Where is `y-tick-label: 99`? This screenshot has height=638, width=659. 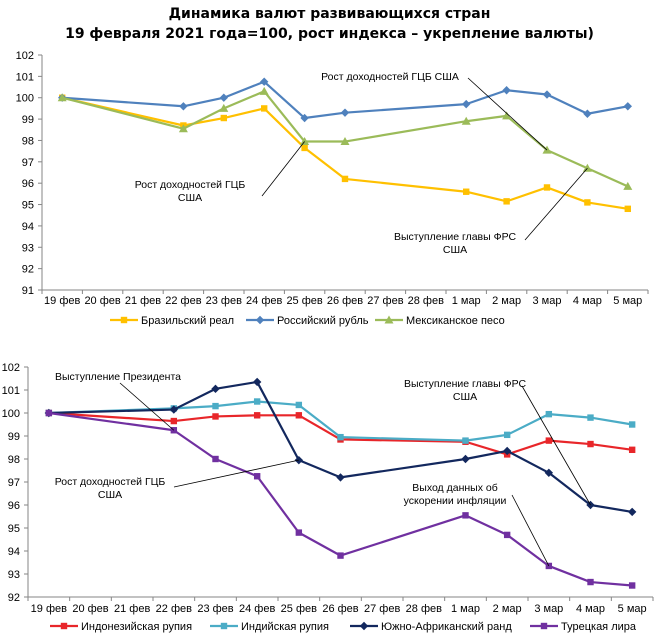
y-tick-label: 99 is located at coordinates (14, 437).